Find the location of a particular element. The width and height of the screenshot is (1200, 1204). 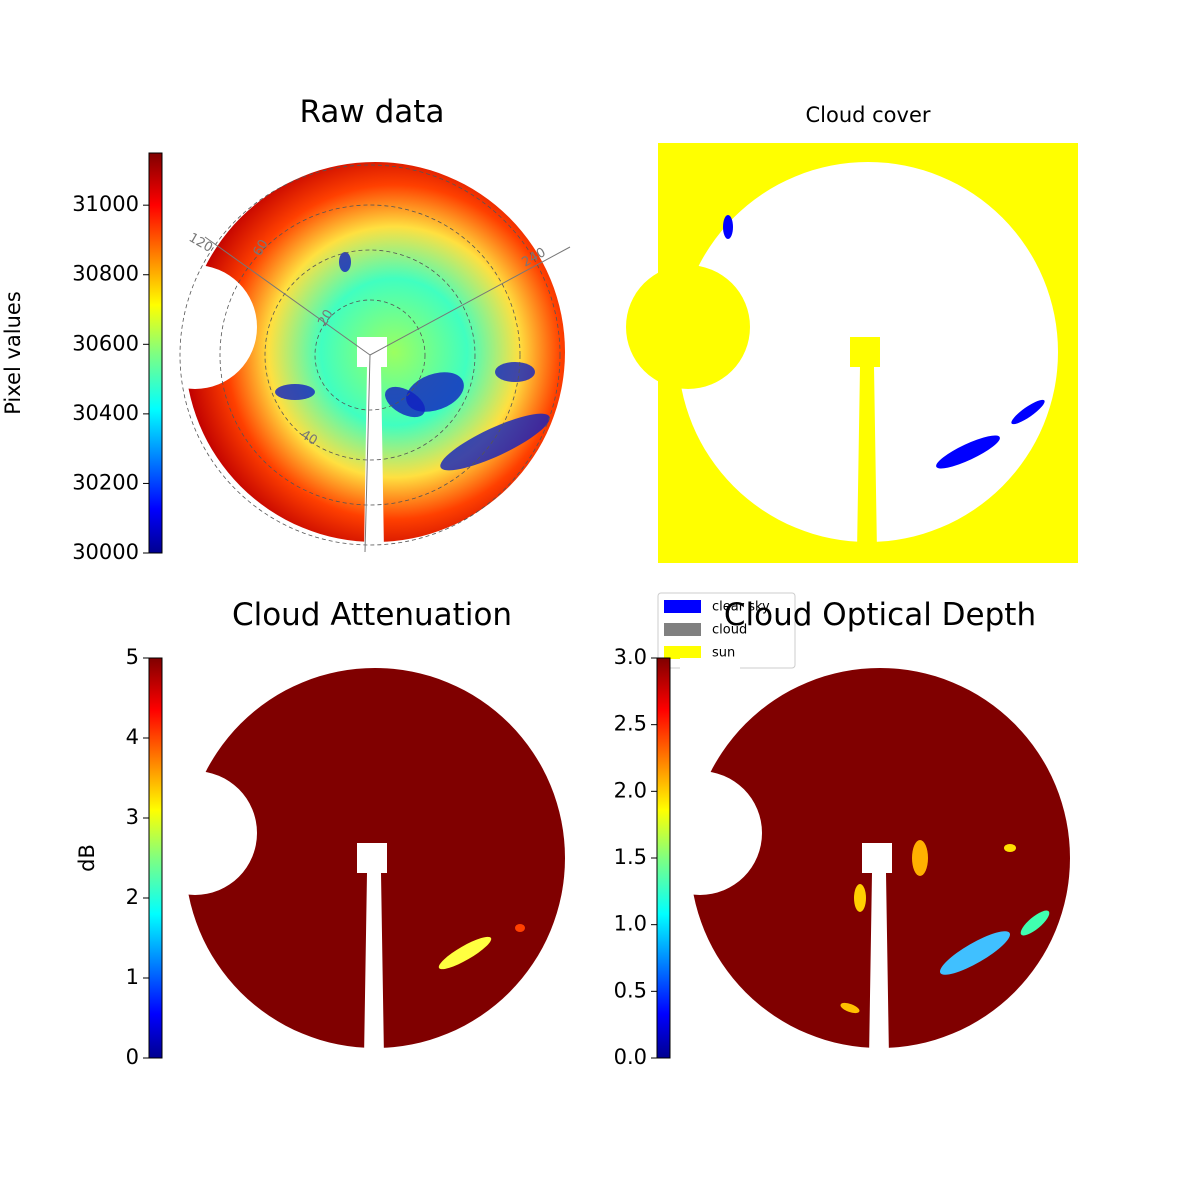

colorbar-tick-label: 31000 is located at coordinates (105, 204).